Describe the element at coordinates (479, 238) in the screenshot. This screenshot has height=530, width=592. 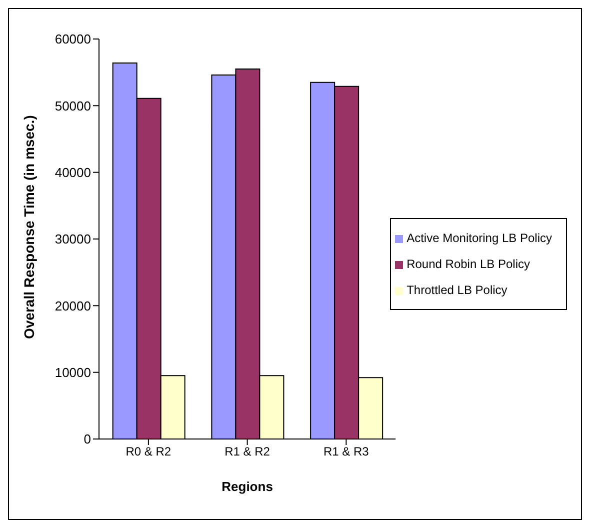
I see `legend-label: Active Monitoring LB Policy` at that location.